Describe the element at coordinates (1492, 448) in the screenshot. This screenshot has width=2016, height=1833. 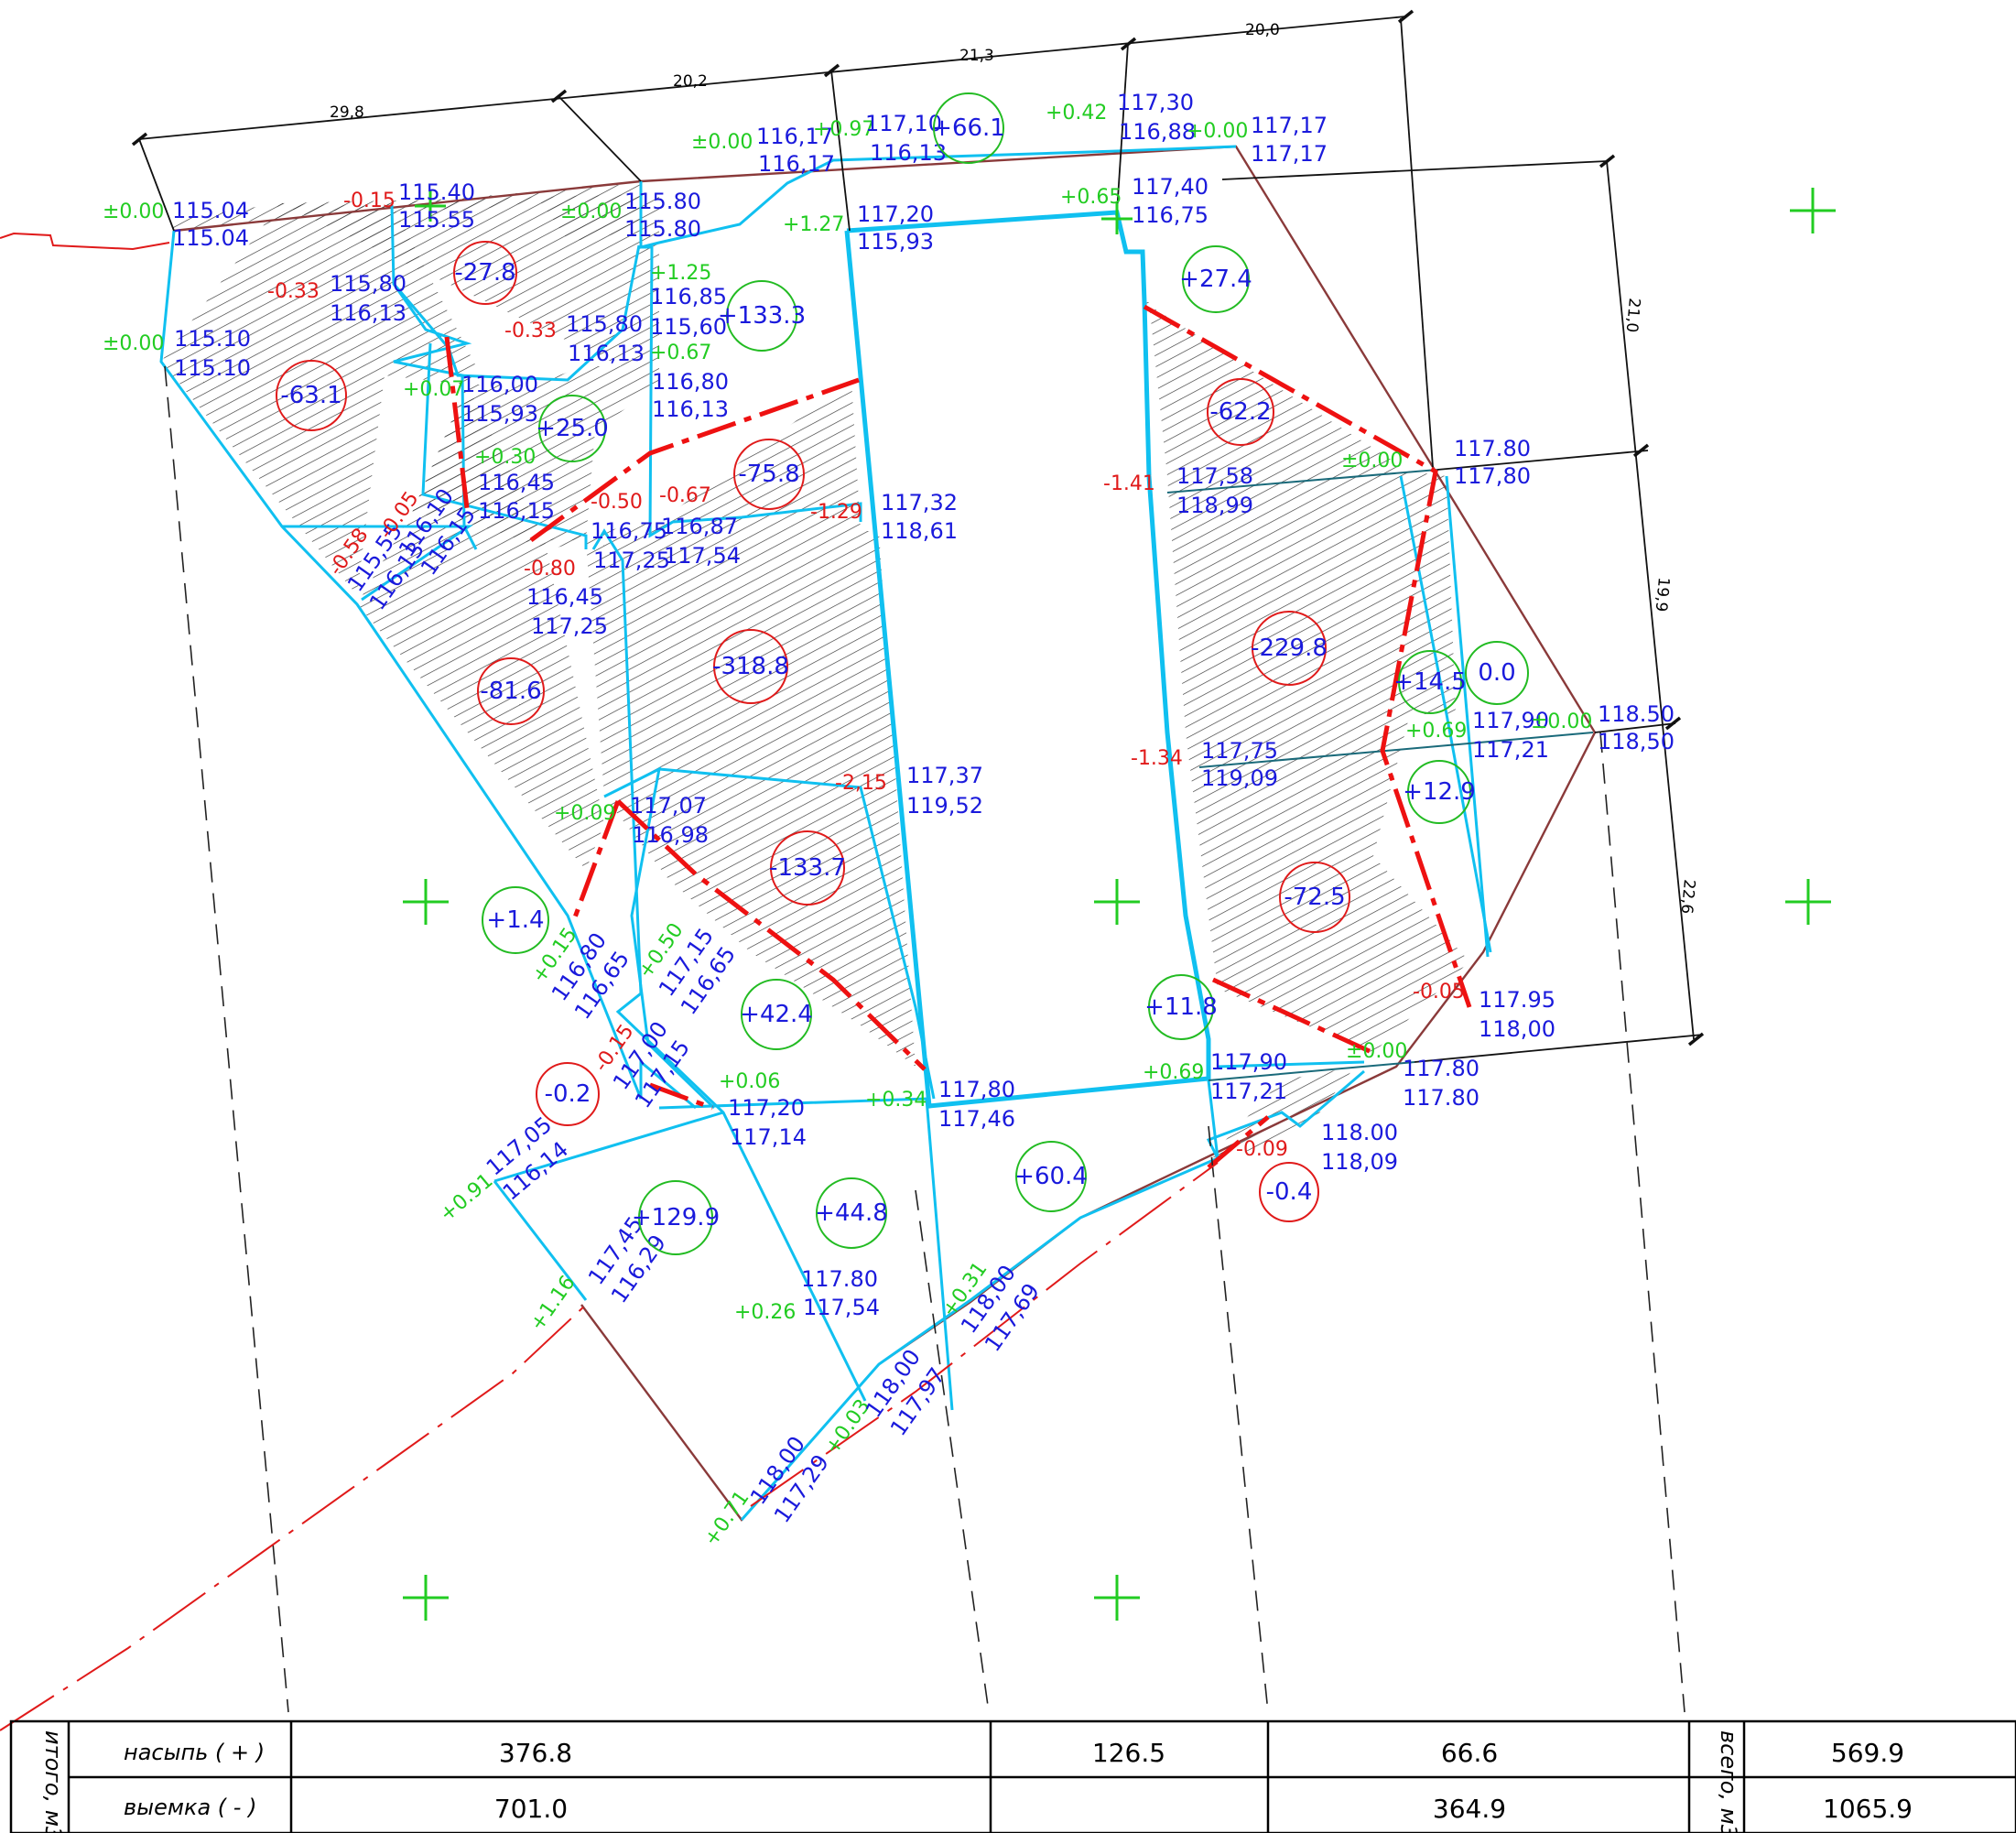
I see `elev-design: 117.80` at that location.